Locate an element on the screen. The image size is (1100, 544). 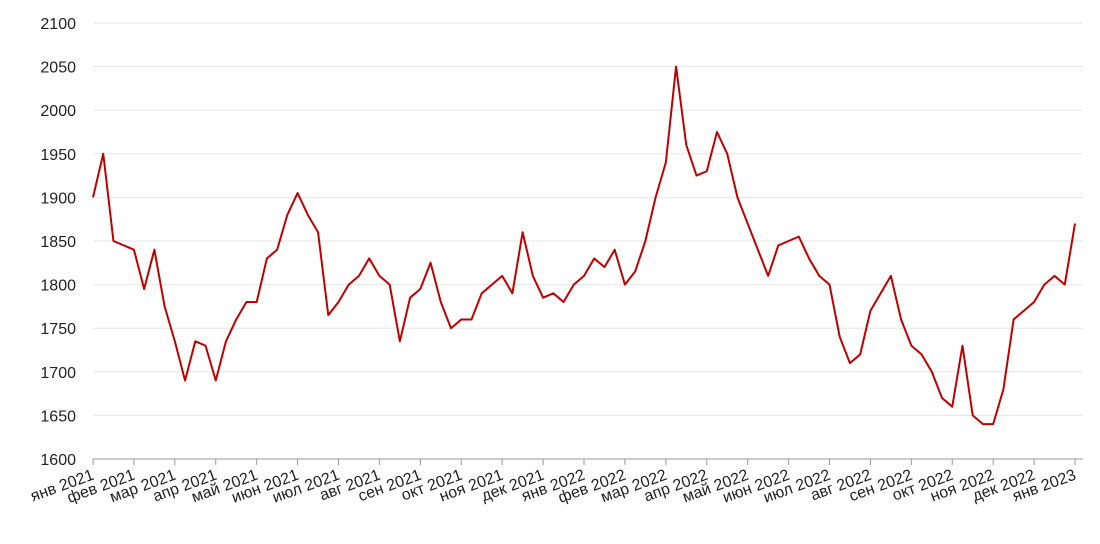
y-tick-label: 2100 is located at coordinates (58, 24).